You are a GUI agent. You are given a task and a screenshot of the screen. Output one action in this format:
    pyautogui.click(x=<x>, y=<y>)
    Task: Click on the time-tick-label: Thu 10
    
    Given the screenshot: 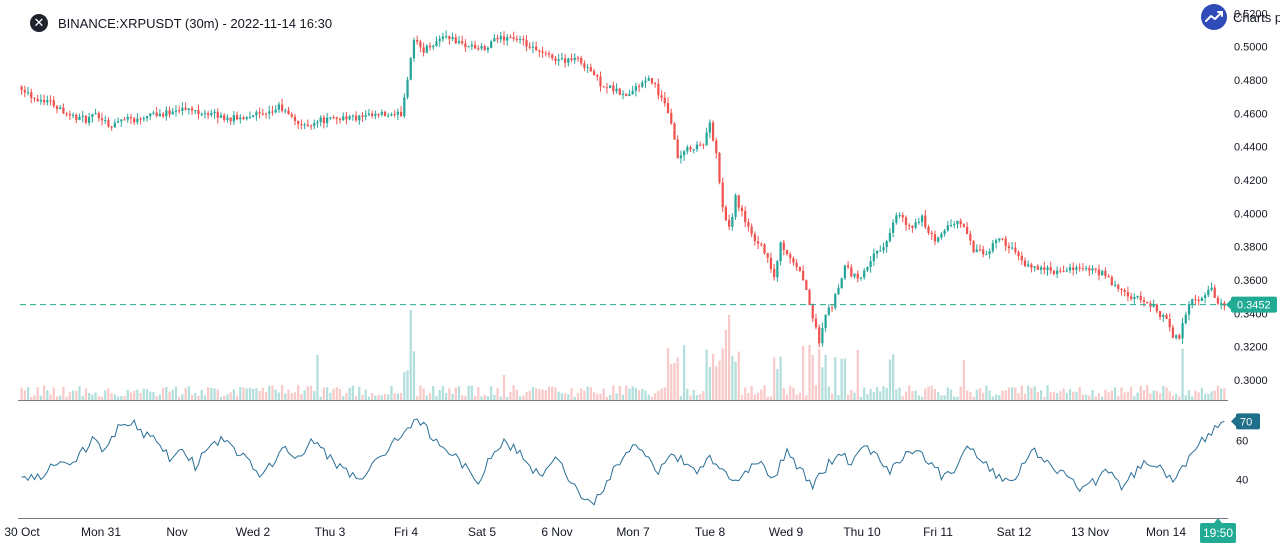 What is the action you would take?
    pyautogui.click(x=862, y=532)
    